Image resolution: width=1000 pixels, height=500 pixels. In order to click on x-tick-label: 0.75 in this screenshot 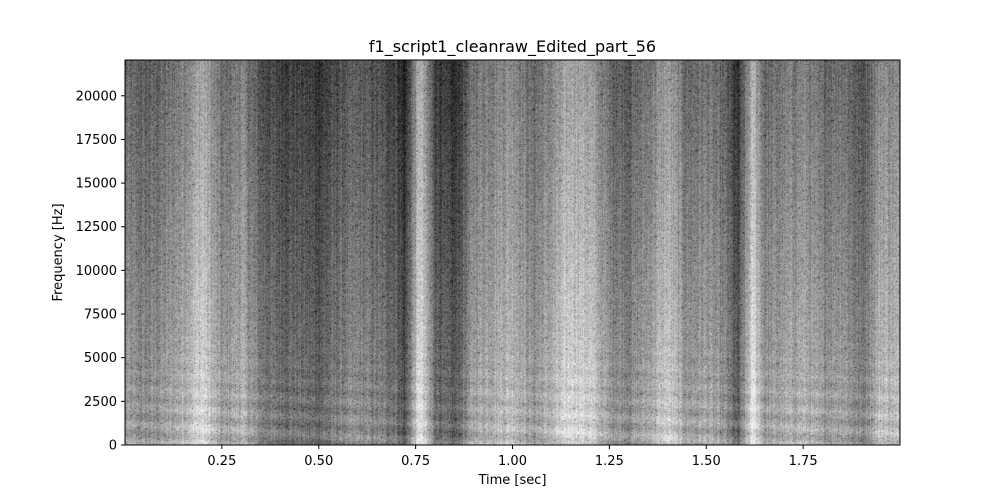, I will do `click(415, 461)`.